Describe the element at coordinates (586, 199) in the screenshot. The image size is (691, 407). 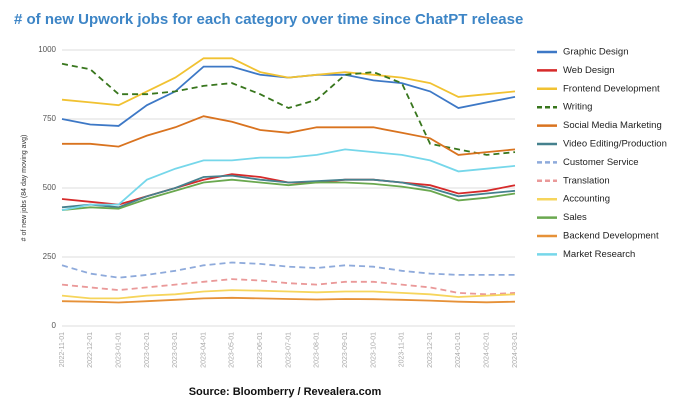
I see `legend-label: Accounting` at that location.